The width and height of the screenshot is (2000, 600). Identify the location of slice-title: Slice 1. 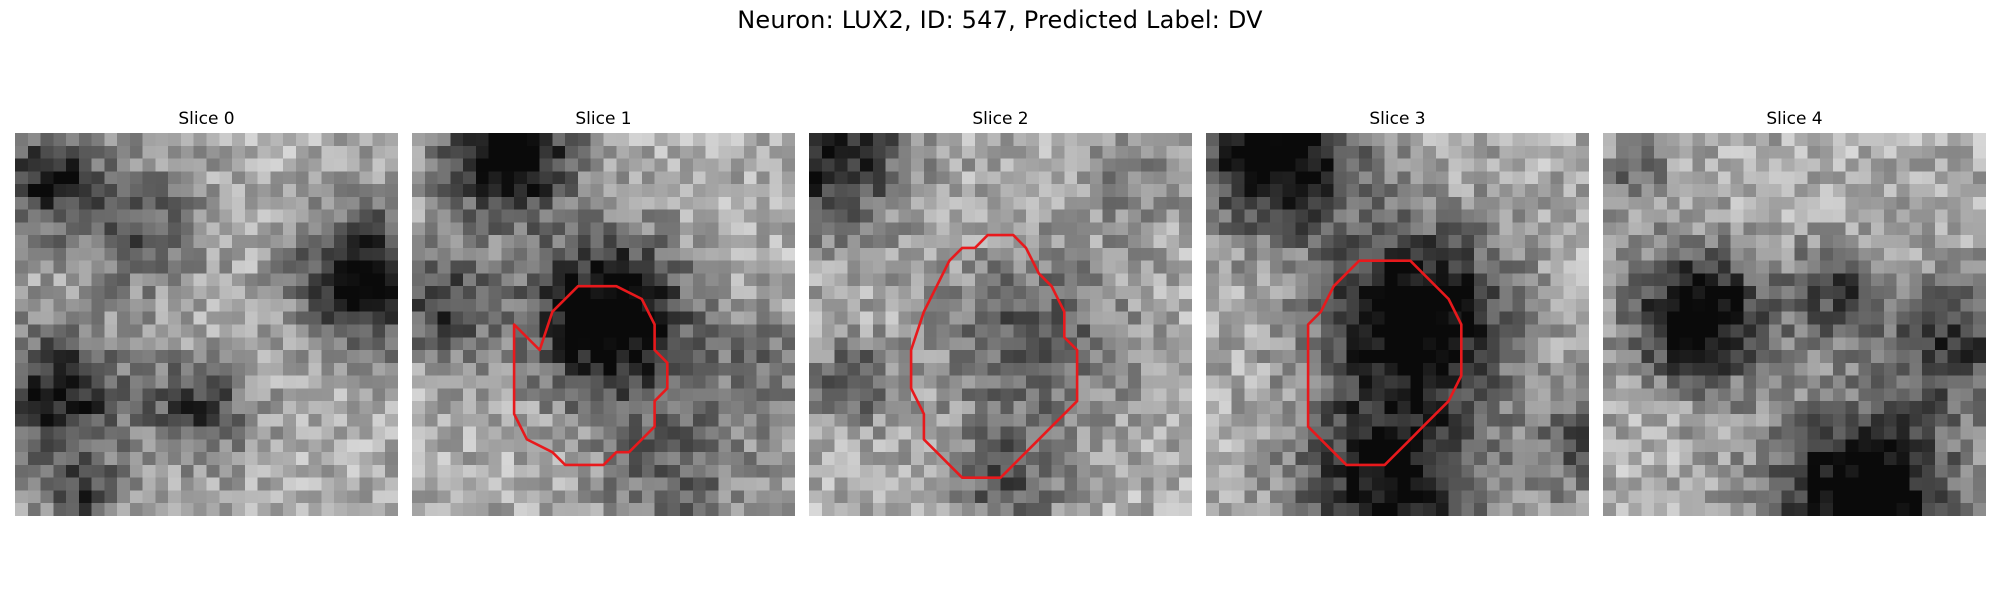
(603, 119).